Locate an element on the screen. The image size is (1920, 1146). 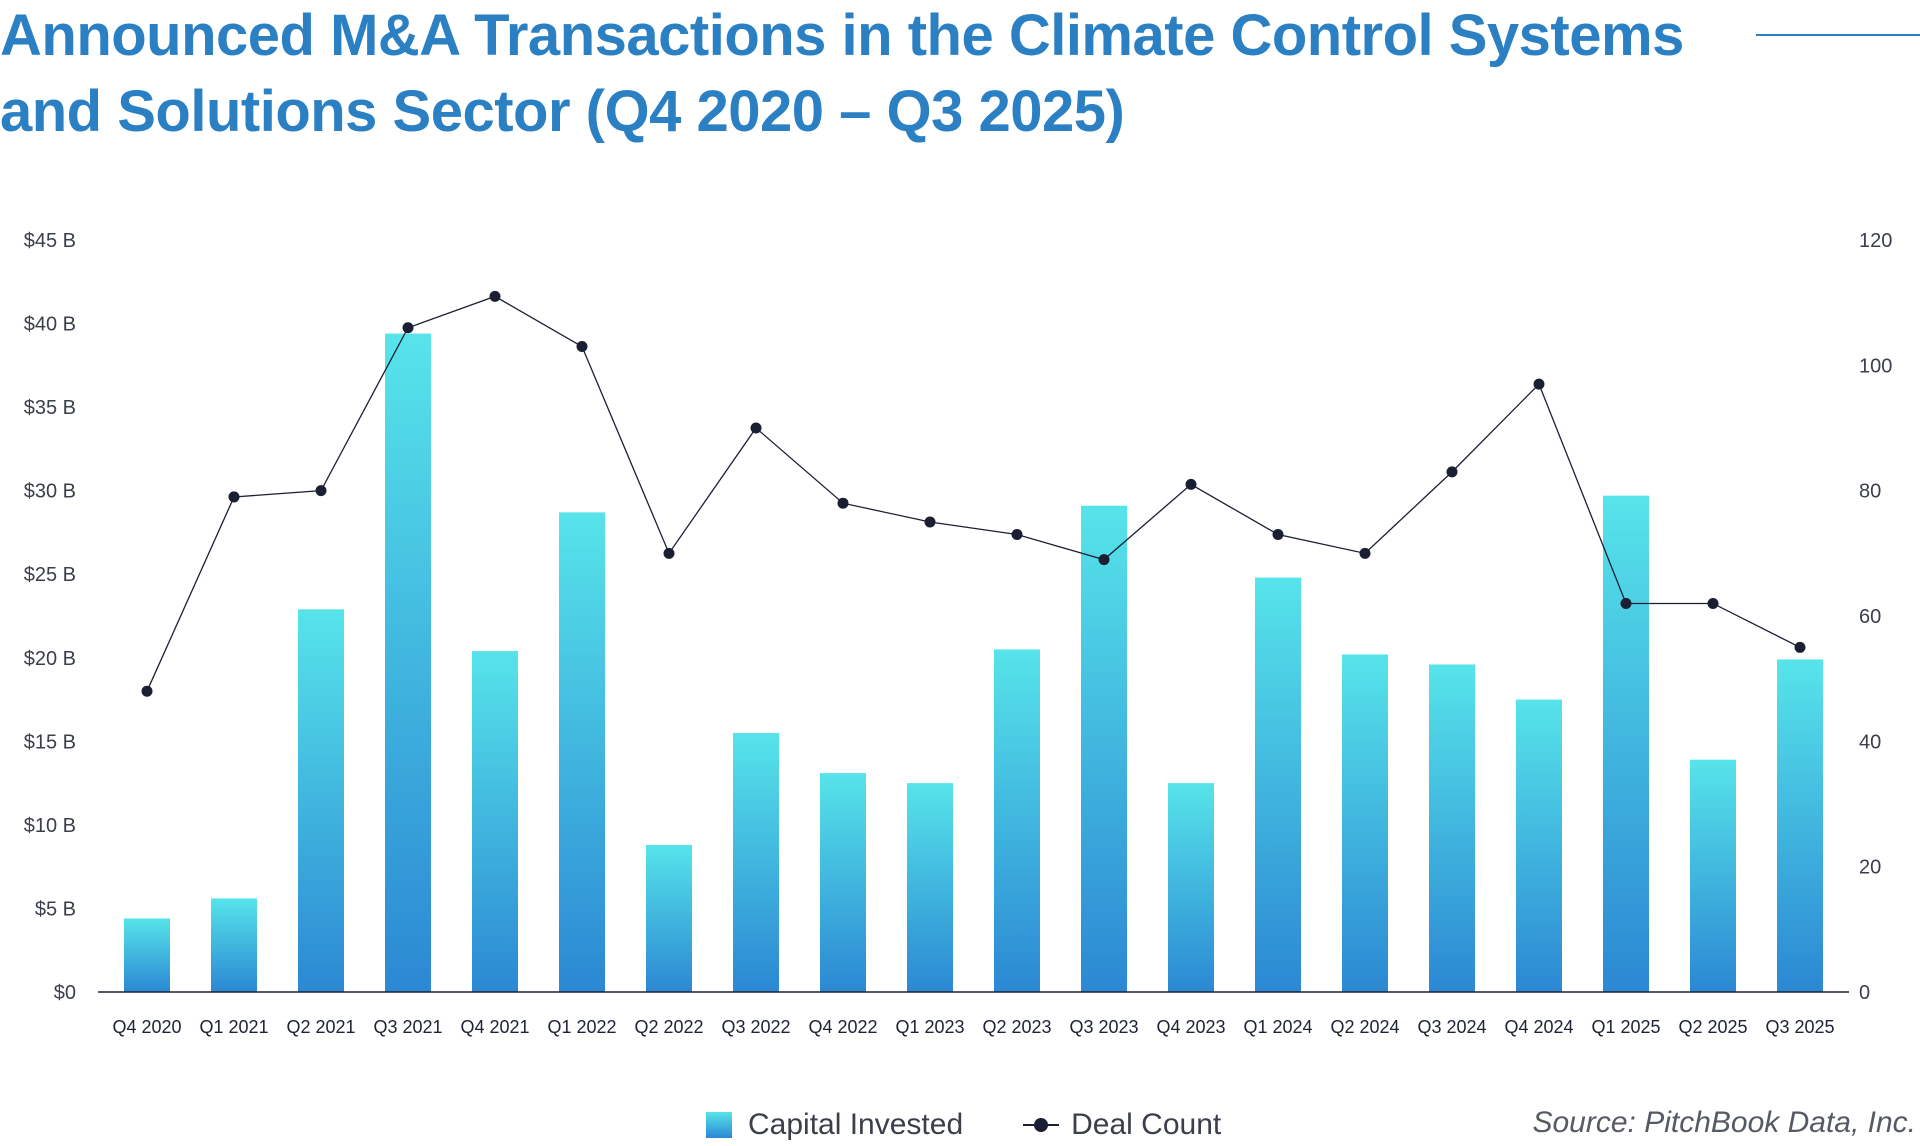
x-axis-tick-label: Q1 2021 is located at coordinates (233, 1027).